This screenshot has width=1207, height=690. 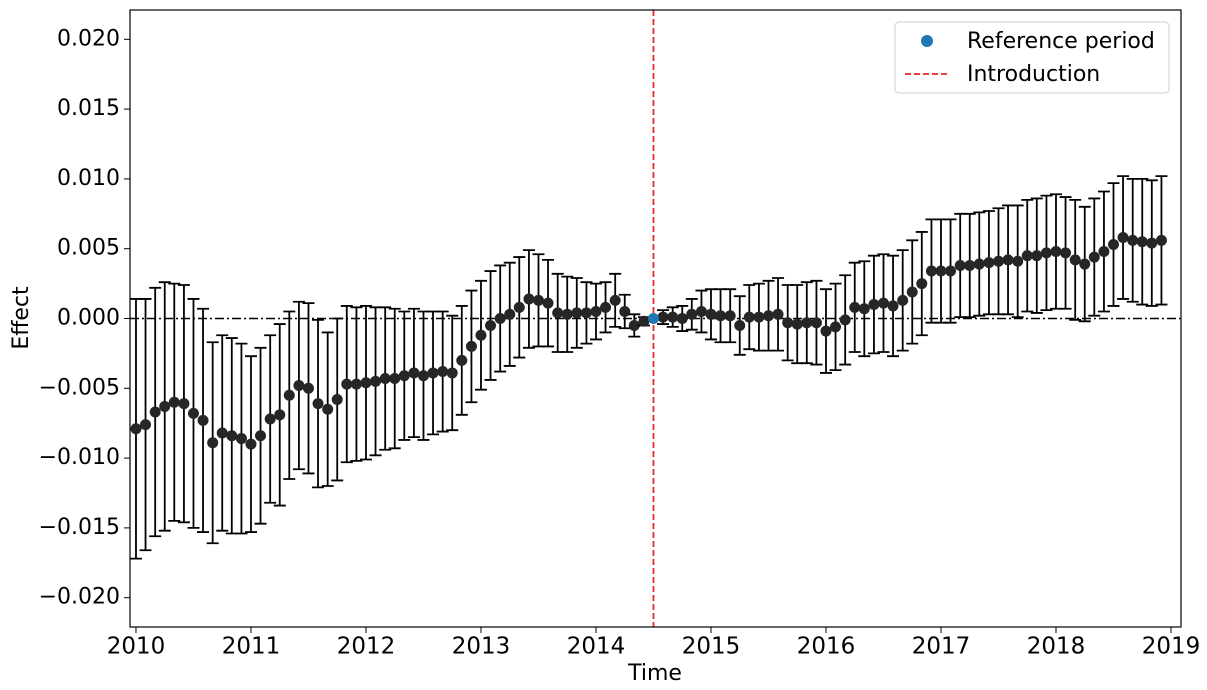 I want to click on legend-label: Introduction, so click(x=1033, y=74).